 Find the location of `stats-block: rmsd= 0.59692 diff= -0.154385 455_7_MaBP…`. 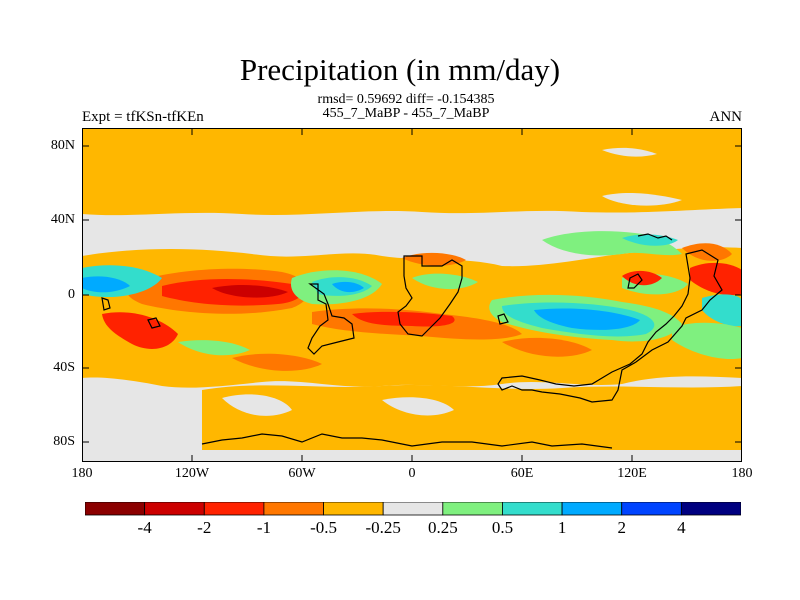

stats-block: rmsd= 0.59692 diff= -0.154385 455_7_MaBP… is located at coordinates (400, 107).